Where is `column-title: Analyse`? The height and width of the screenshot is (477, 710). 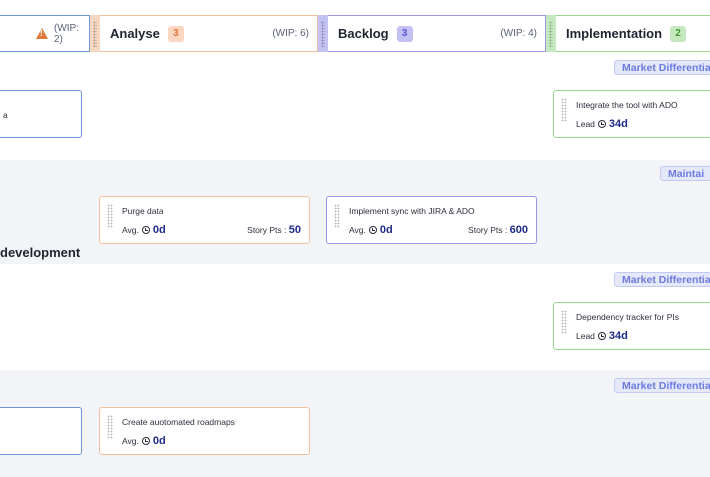
column-title: Analyse is located at coordinates (135, 33).